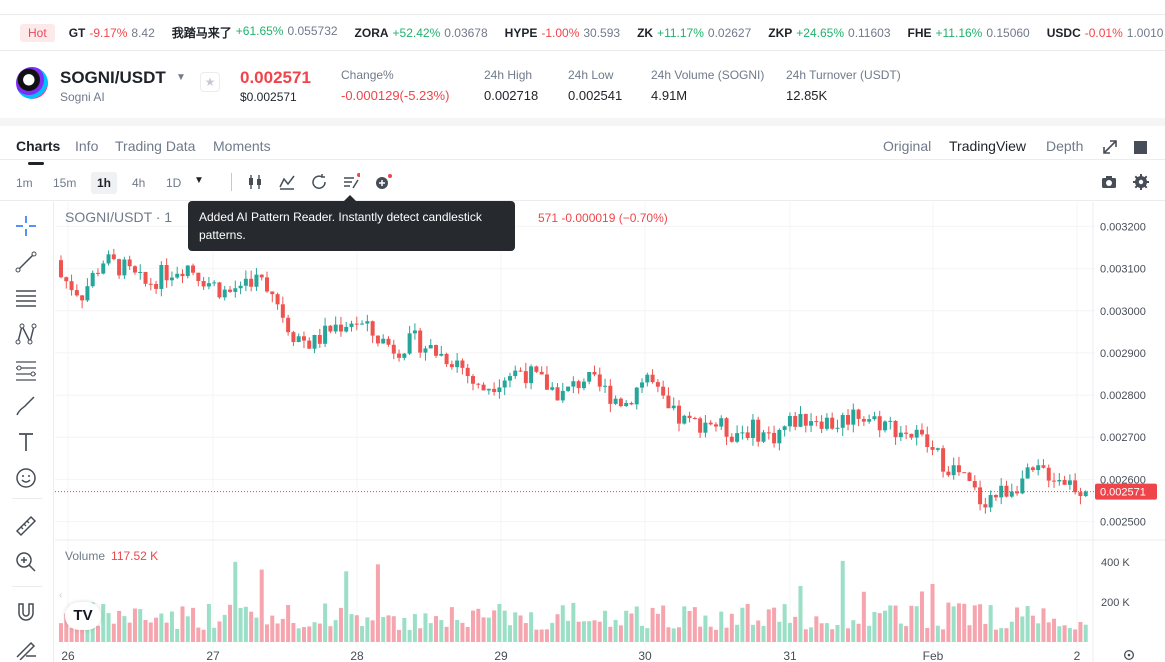 This screenshot has width=1165, height=662. Describe the element at coordinates (139, 183) in the screenshot. I see `timeframe-4h: 4h` at that location.